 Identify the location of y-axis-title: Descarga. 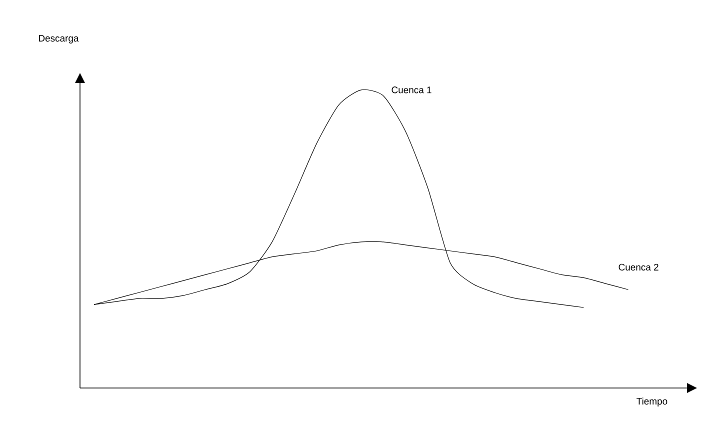
(59, 39).